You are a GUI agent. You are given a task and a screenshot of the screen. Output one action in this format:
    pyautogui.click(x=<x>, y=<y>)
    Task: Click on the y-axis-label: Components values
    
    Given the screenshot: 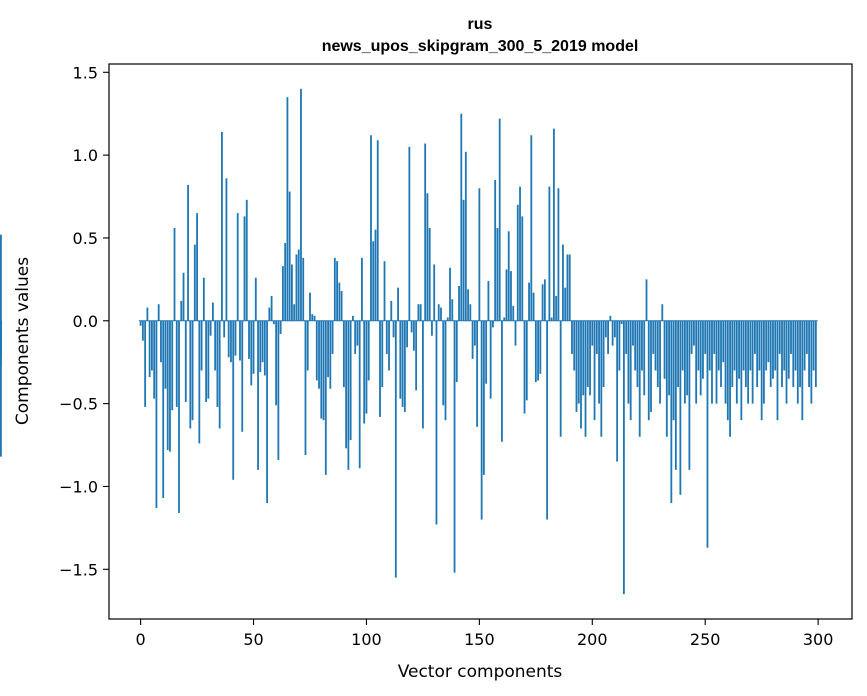 What is the action you would take?
    pyautogui.click(x=23, y=341)
    